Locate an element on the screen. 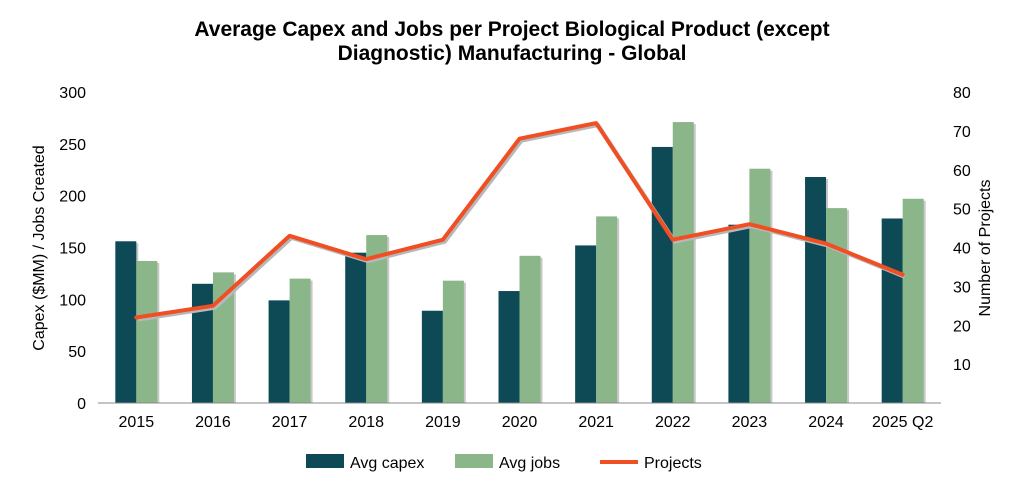 The height and width of the screenshot is (495, 1024). x-tick-label: 2020 is located at coordinates (520, 422).